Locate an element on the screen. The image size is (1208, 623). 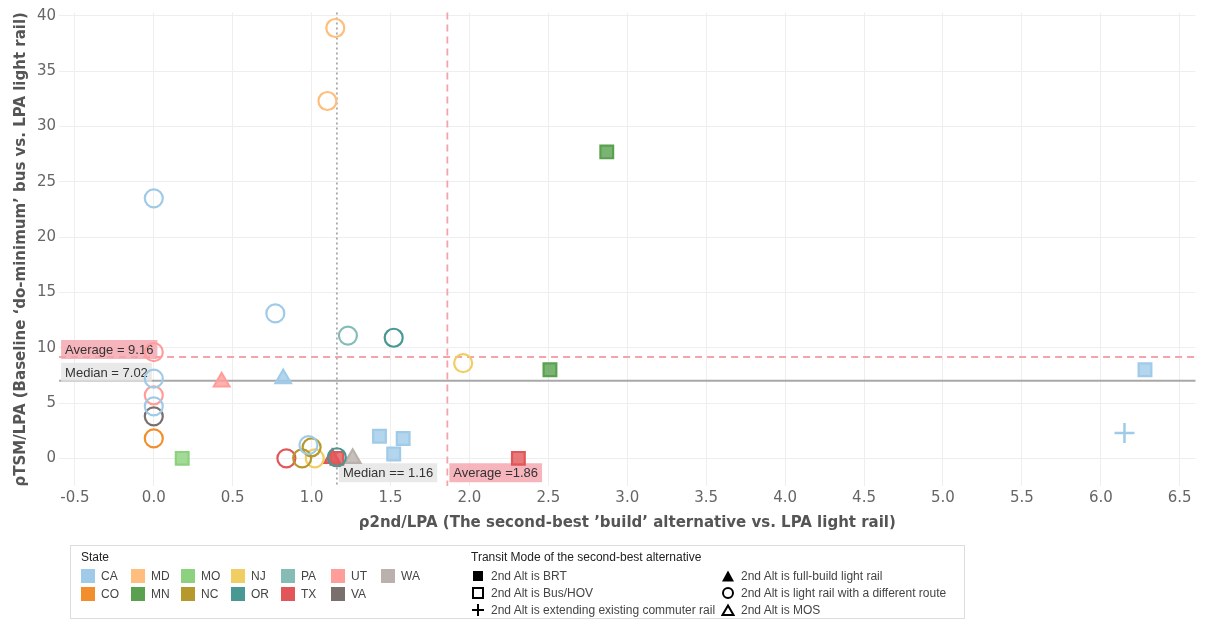
ref-line-label: Average = 9.16 is located at coordinates (109, 350).